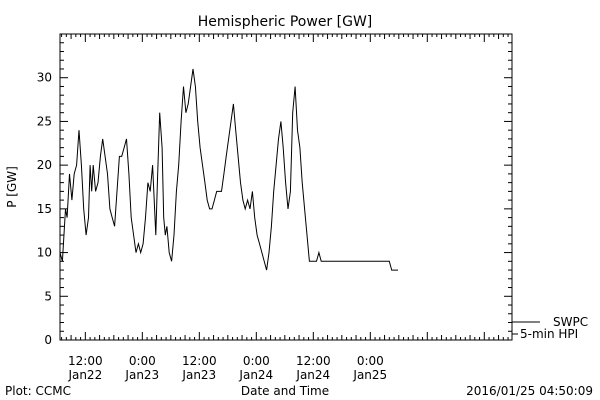 The image size is (600, 400). Describe the element at coordinates (44, 209) in the screenshot. I see `y-tick-label: 15` at that location.